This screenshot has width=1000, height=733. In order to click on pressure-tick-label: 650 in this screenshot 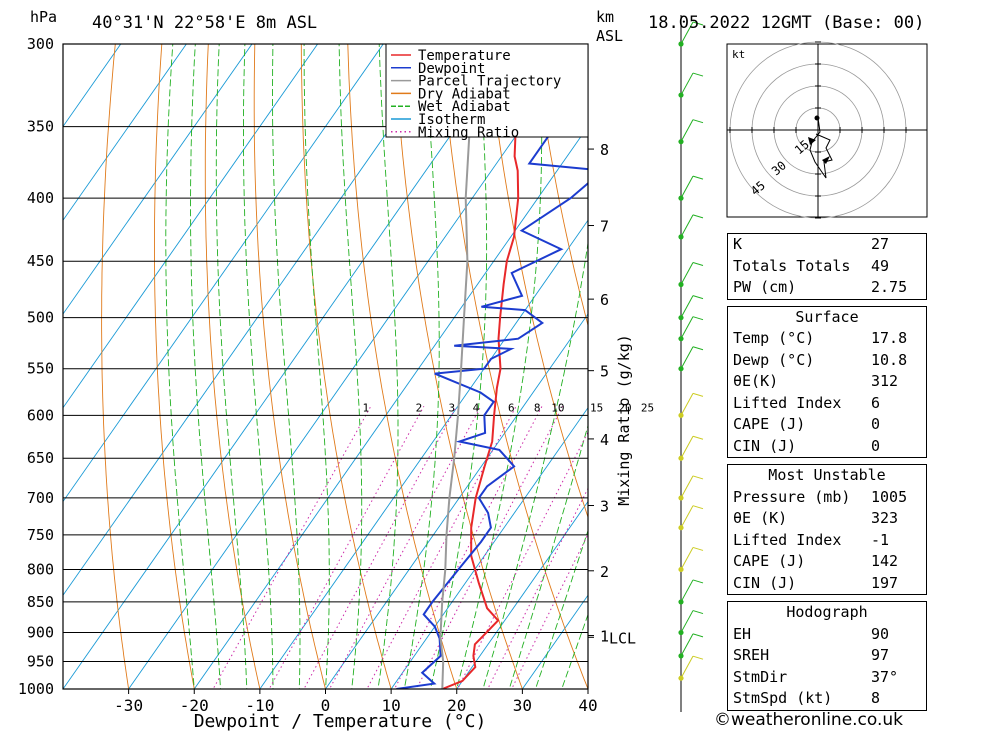, I will do `click(40, 458)`.